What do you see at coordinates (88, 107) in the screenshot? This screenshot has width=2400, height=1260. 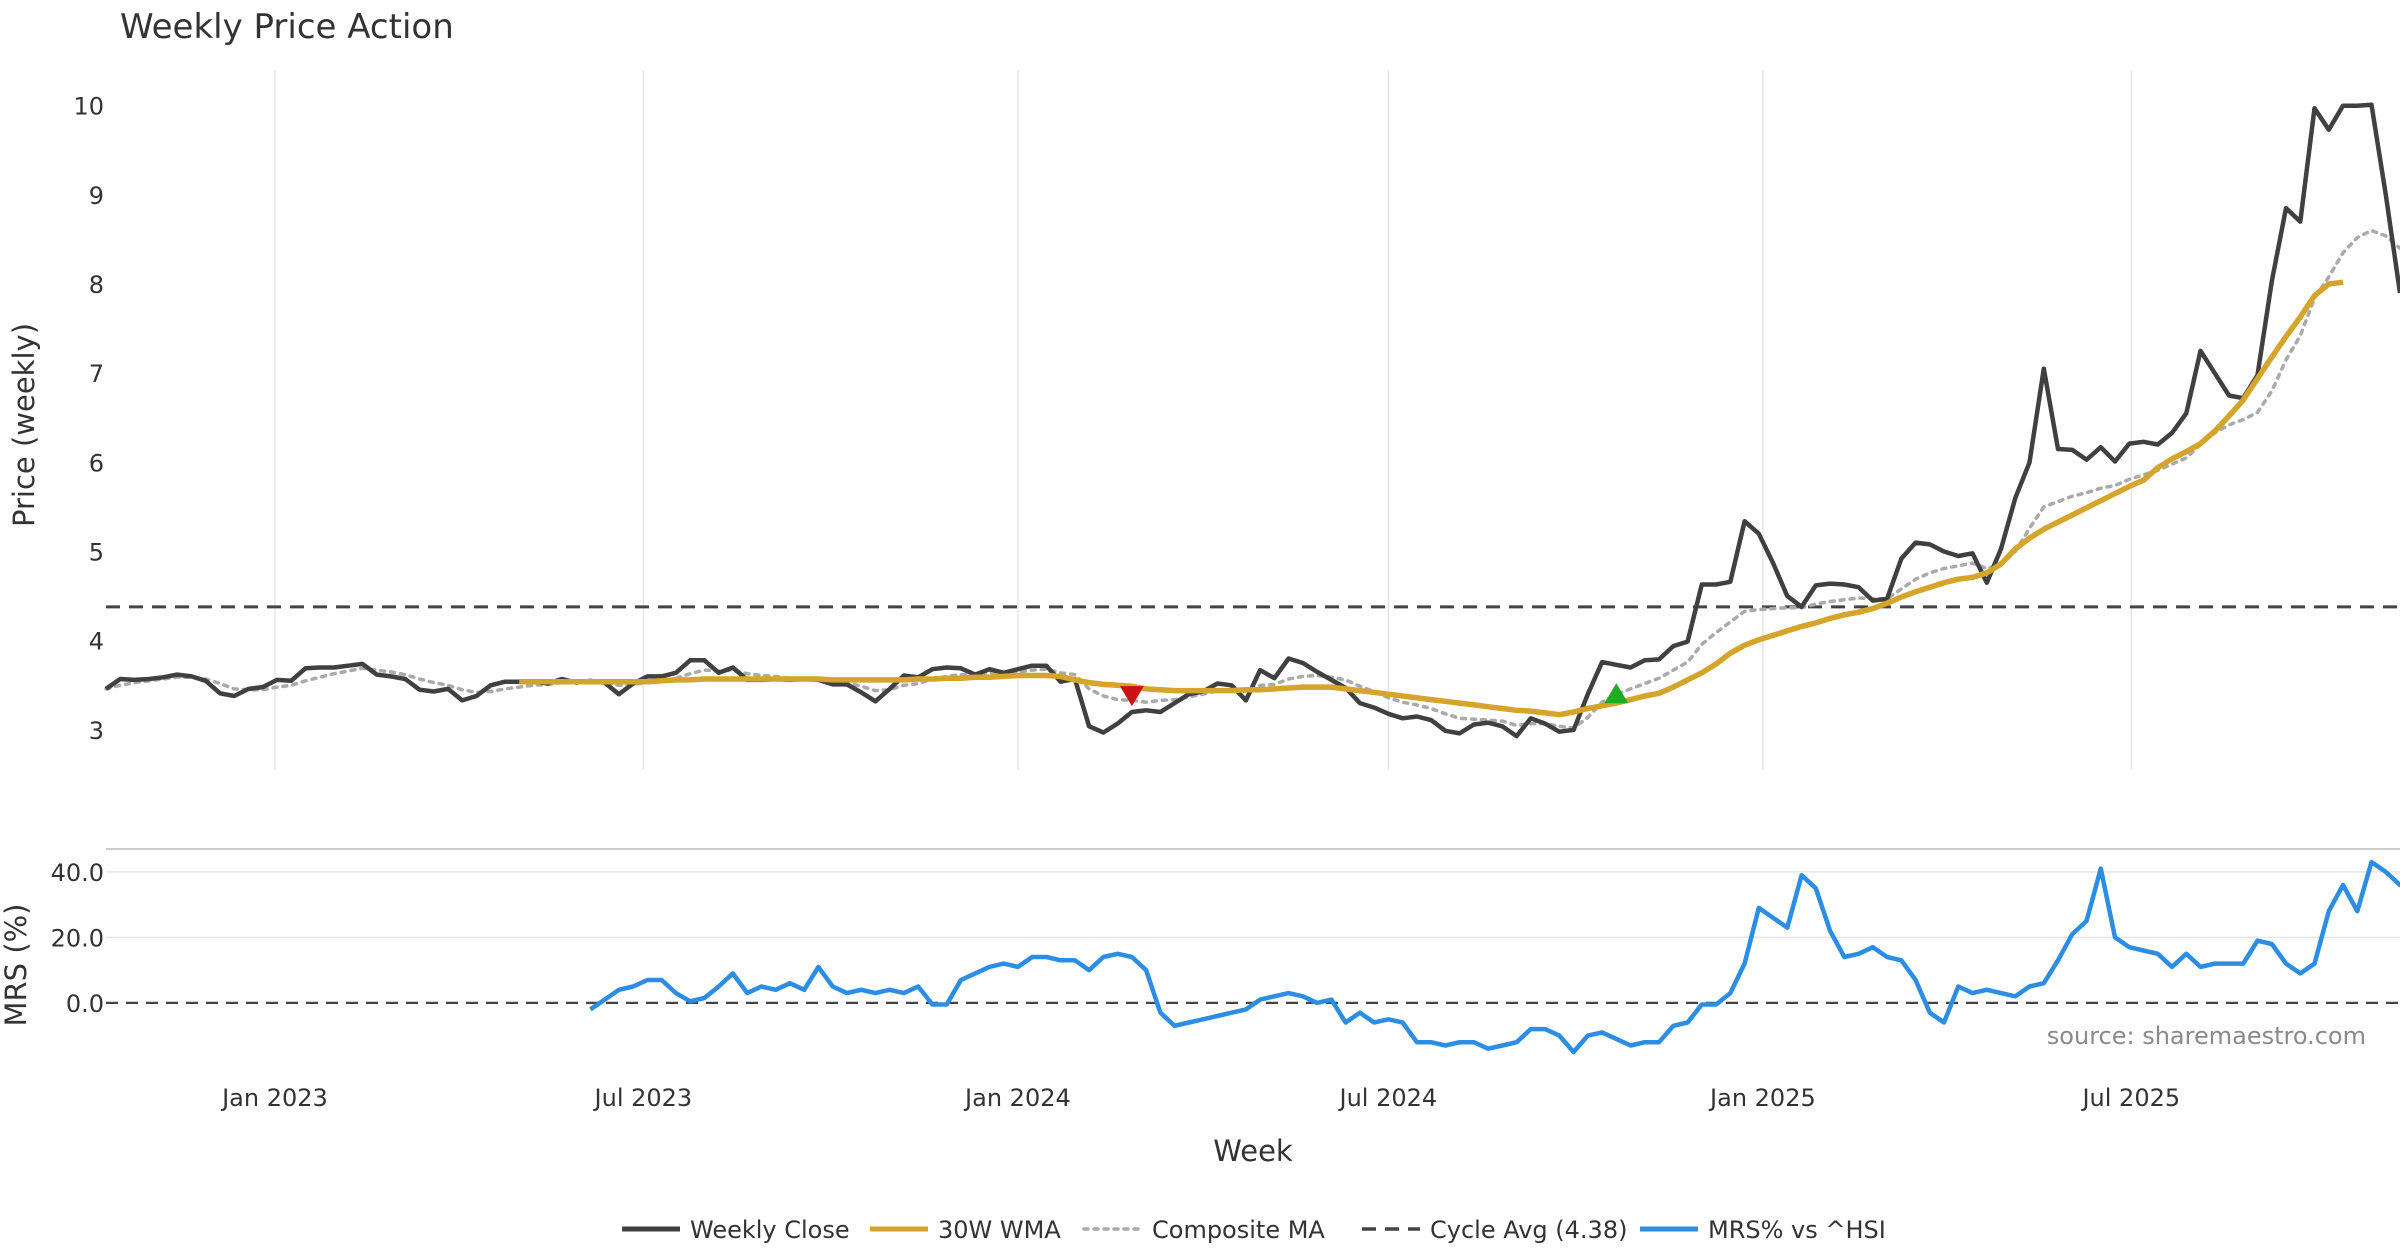 I see `price-y-tick-label: 10` at bounding box center [88, 107].